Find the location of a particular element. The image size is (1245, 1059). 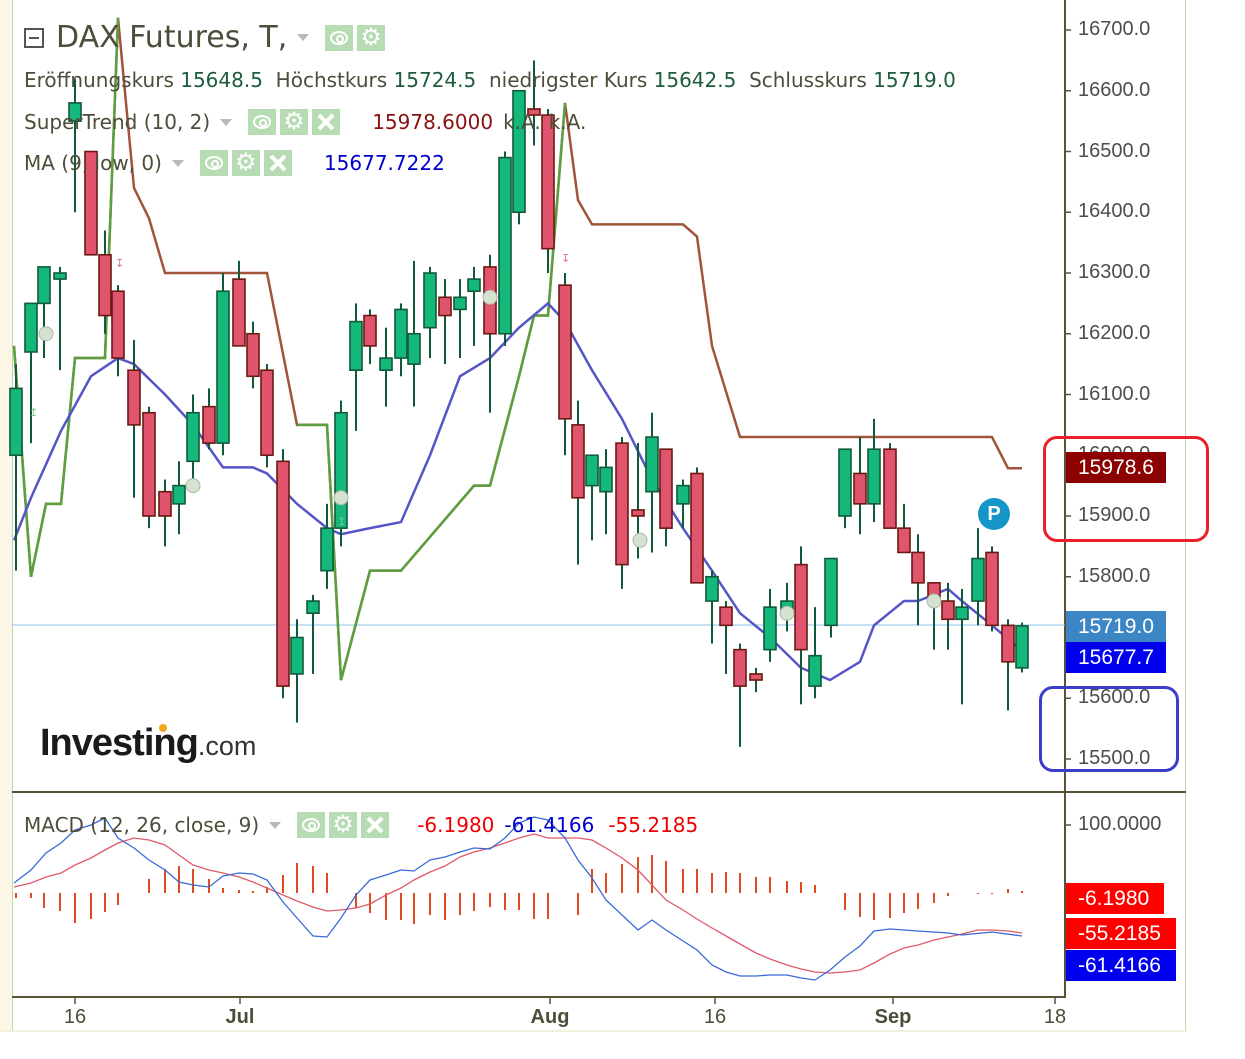

logo-main-text: Investing is located at coordinates (119, 743).